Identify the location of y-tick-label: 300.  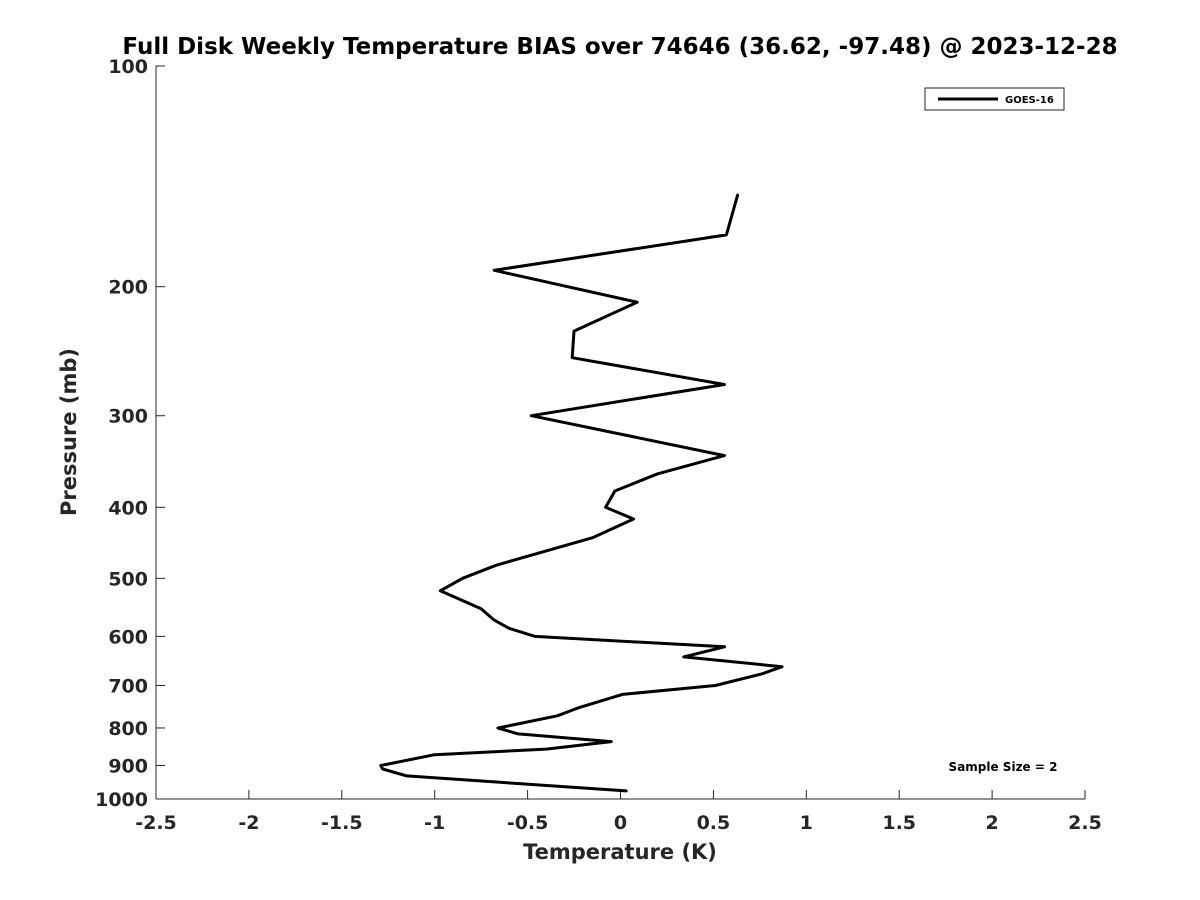
(128, 417).